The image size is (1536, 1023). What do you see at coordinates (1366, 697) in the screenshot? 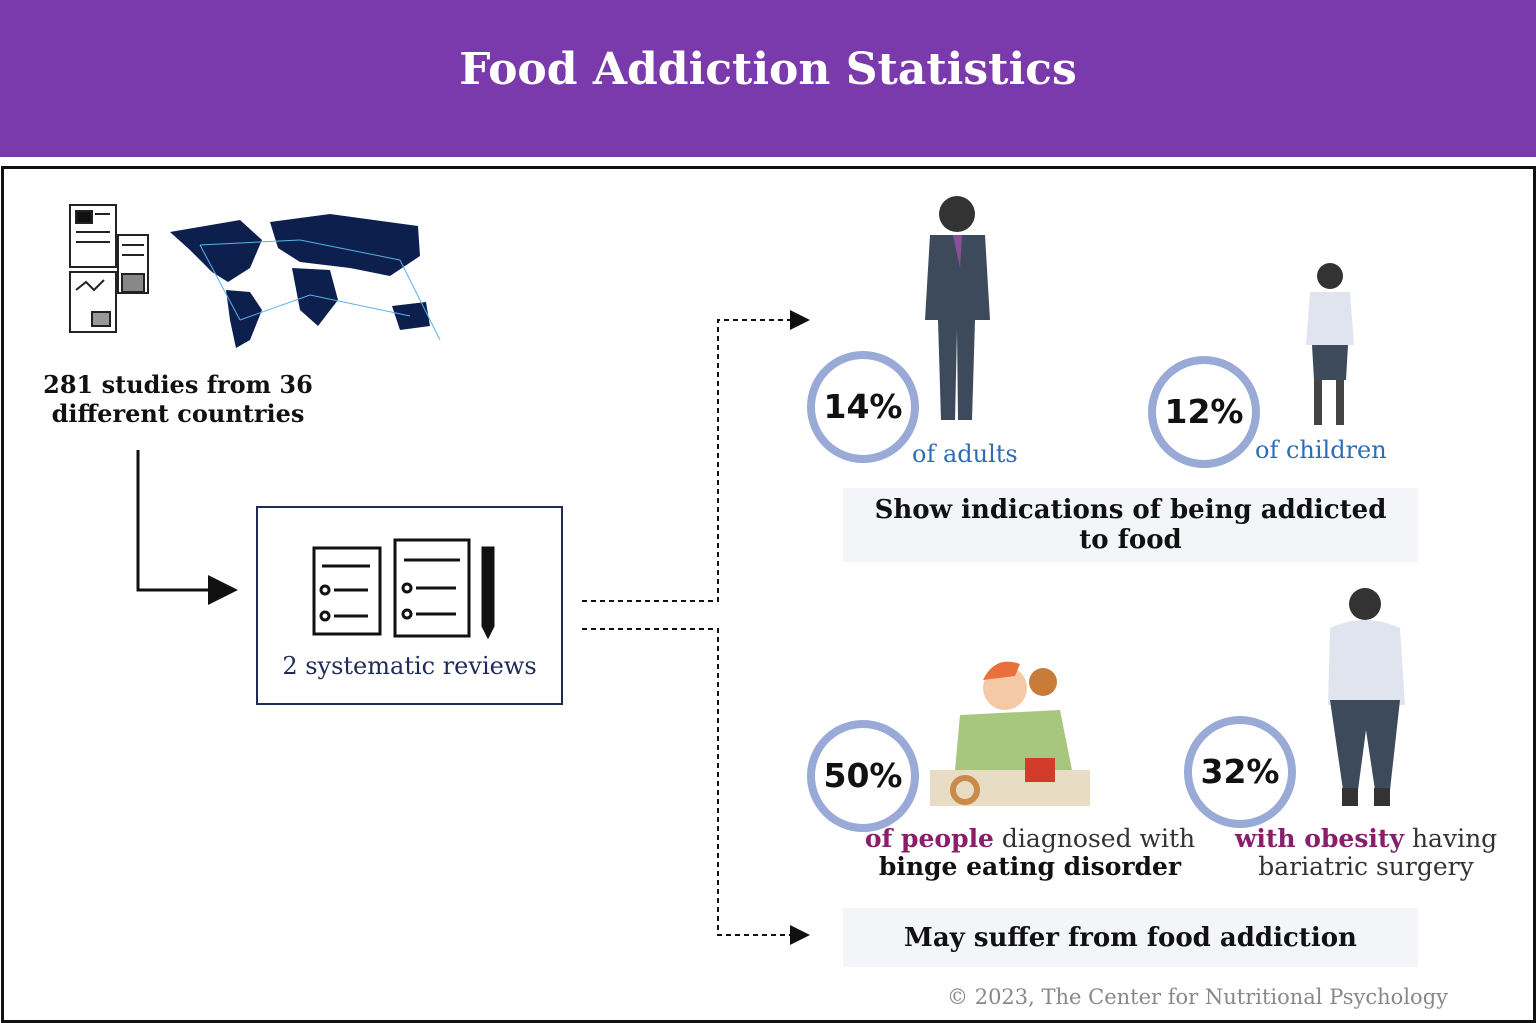
I see `obese-figure` at bounding box center [1366, 697].